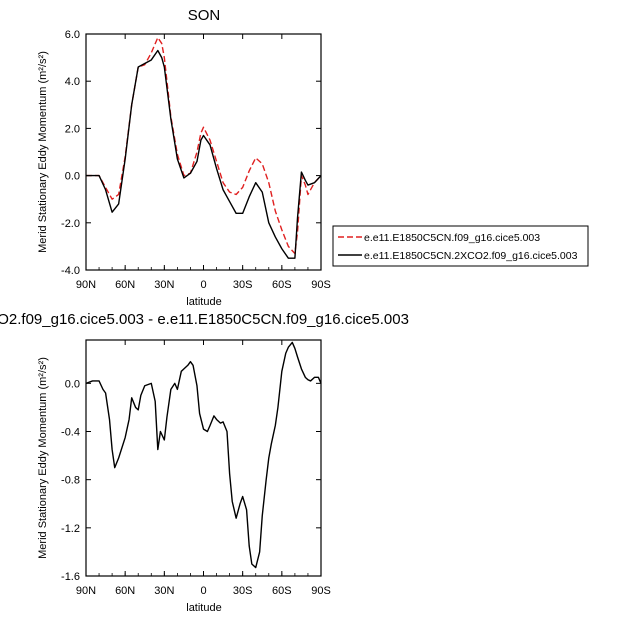  I want to click on top-y-axis-label: Merid Stationary Eddy Momentum (m²/s²), so click(43, 152).